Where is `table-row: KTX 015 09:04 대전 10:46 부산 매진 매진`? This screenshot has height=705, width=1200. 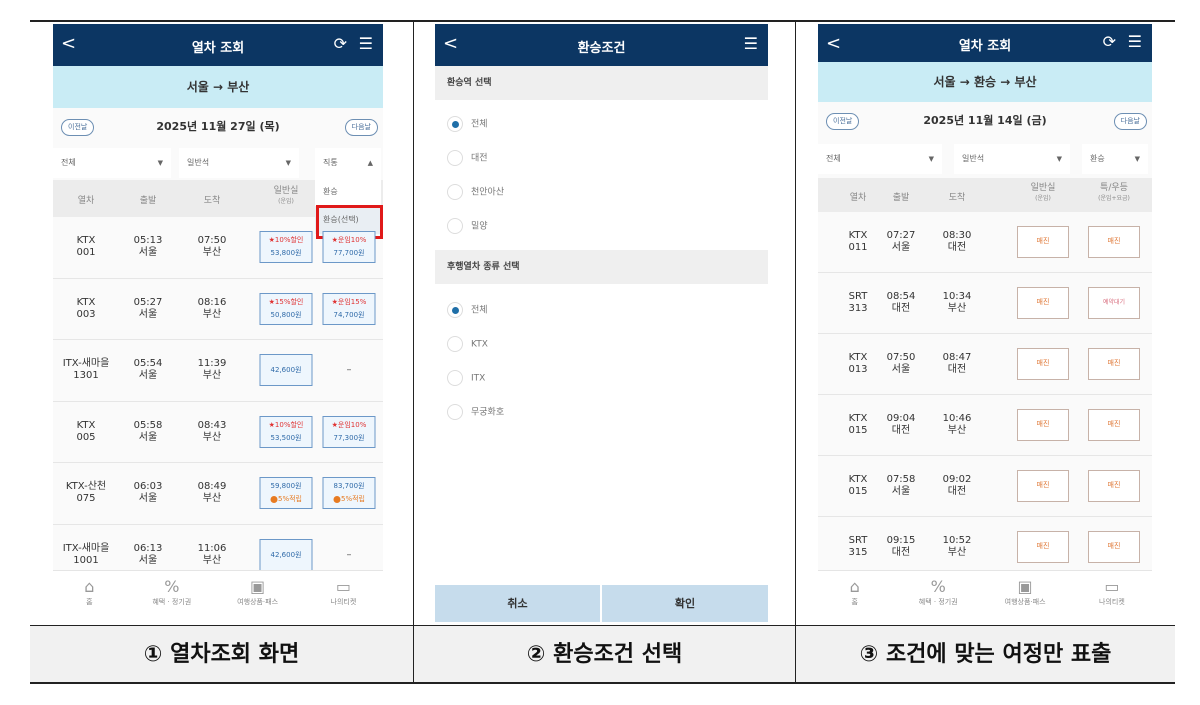
table-row: KTX 015 09:04 대전 10:46 부산 매진 매진 is located at coordinates (985, 425).